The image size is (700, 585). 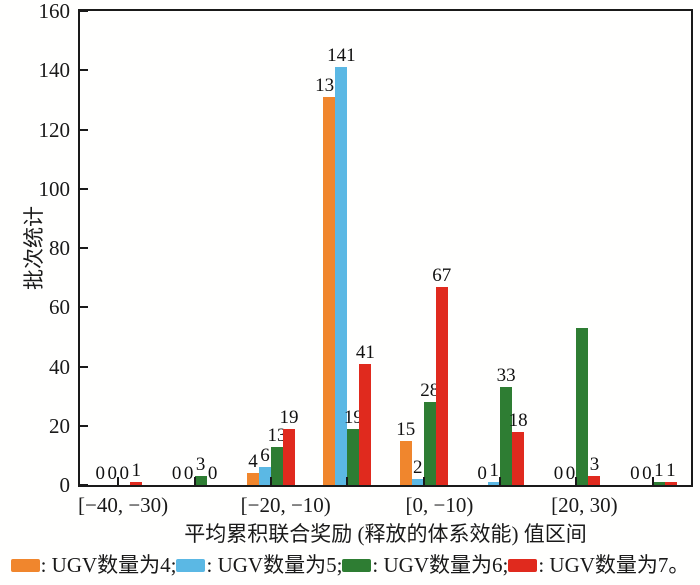 I want to click on y-tick-label: 40, so click(x=59, y=366).